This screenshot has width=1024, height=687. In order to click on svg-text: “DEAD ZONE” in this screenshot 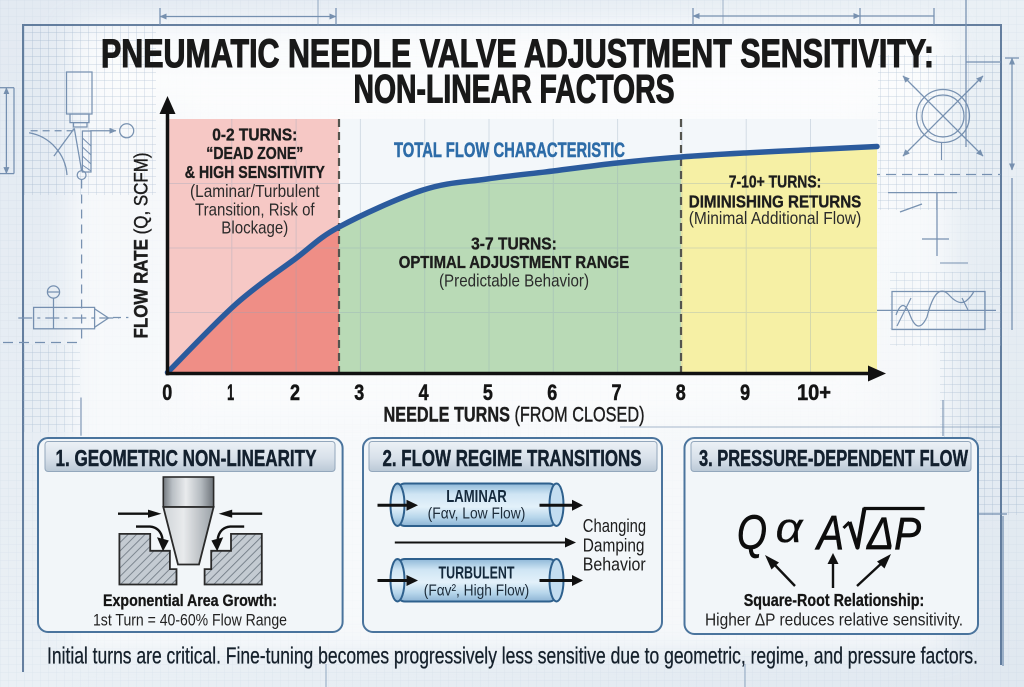, I will do `click(254, 153)`.